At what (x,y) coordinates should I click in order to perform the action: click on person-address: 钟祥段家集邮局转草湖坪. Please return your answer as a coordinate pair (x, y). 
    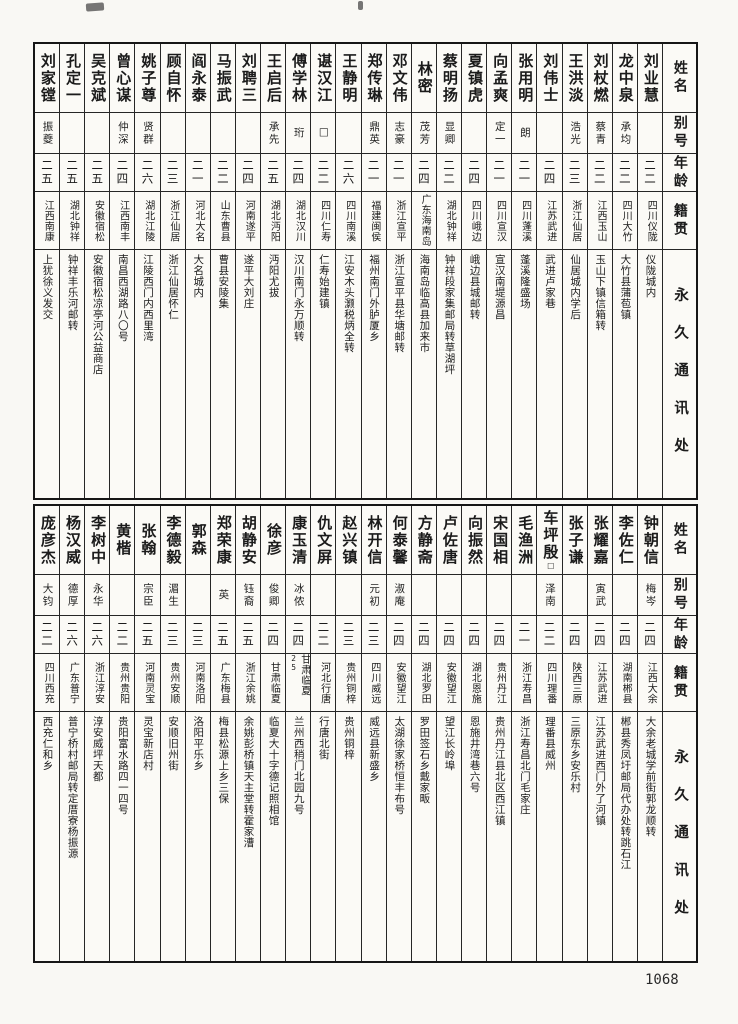
    Looking at the image, I should click on (449, 374).